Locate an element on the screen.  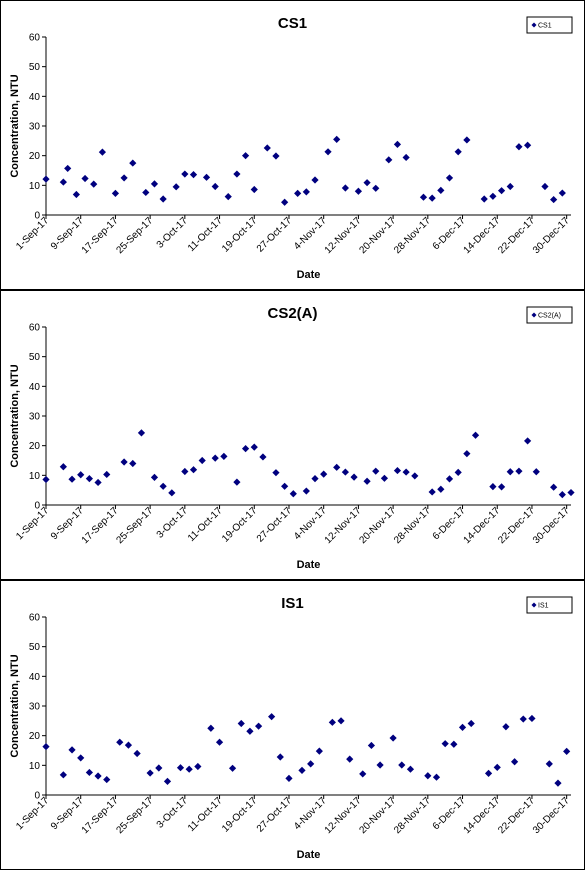
legend: CS2(A) is located at coordinates (549, 315).